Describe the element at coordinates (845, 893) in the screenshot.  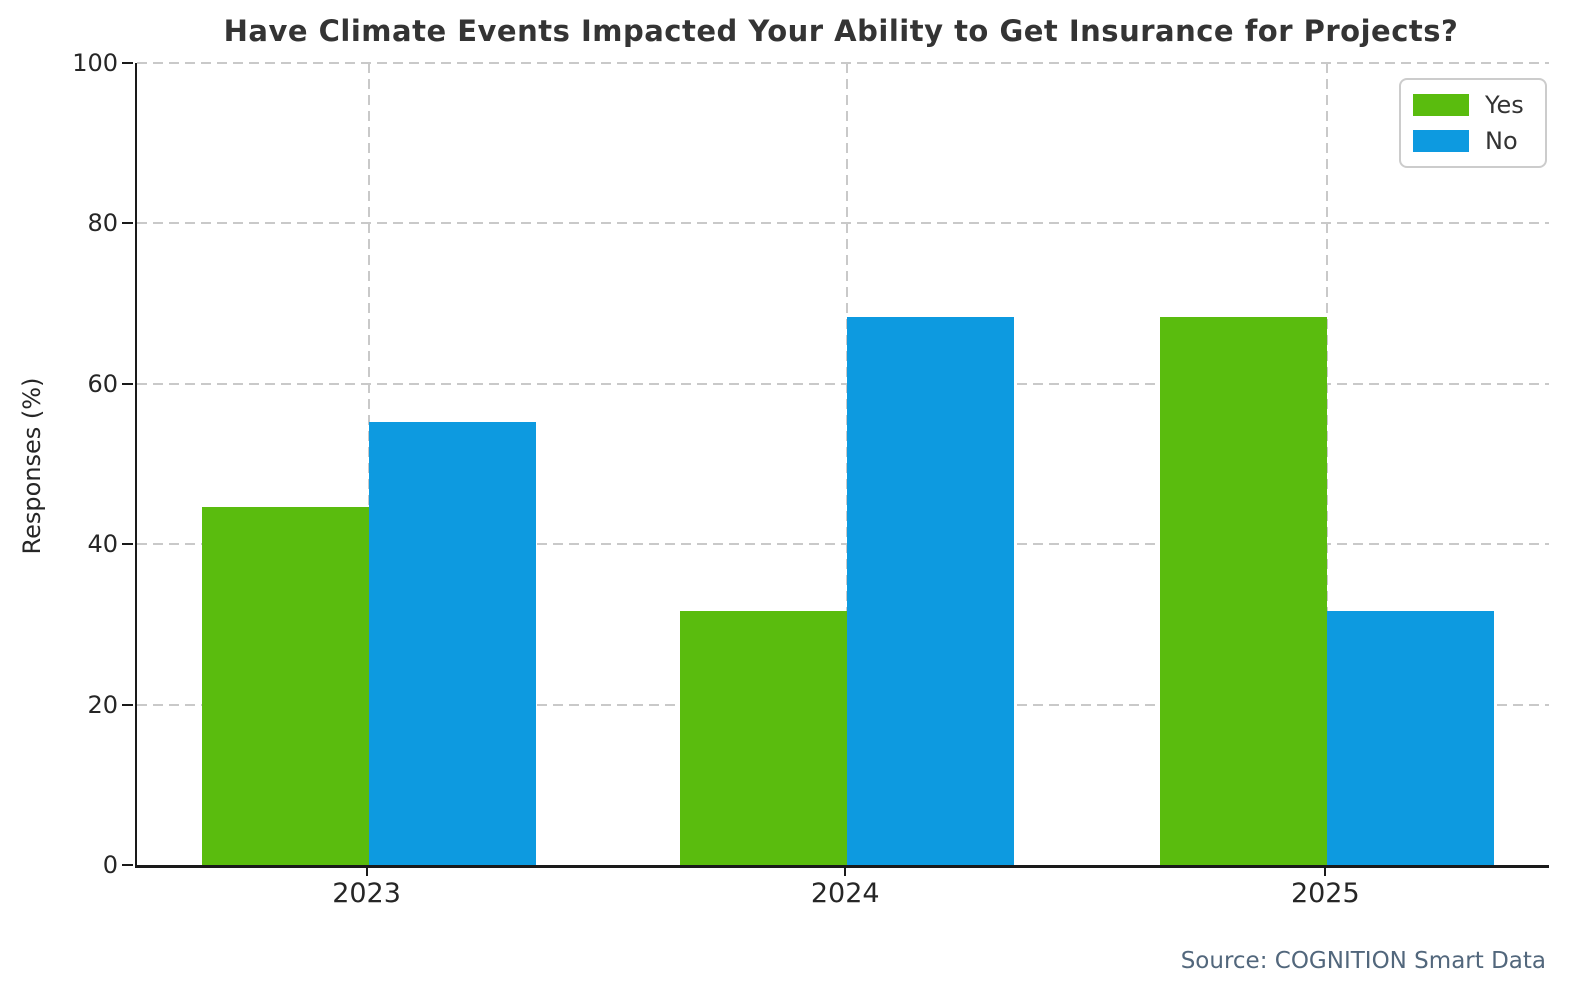
I see `x-tick-label-2024: 2024` at that location.